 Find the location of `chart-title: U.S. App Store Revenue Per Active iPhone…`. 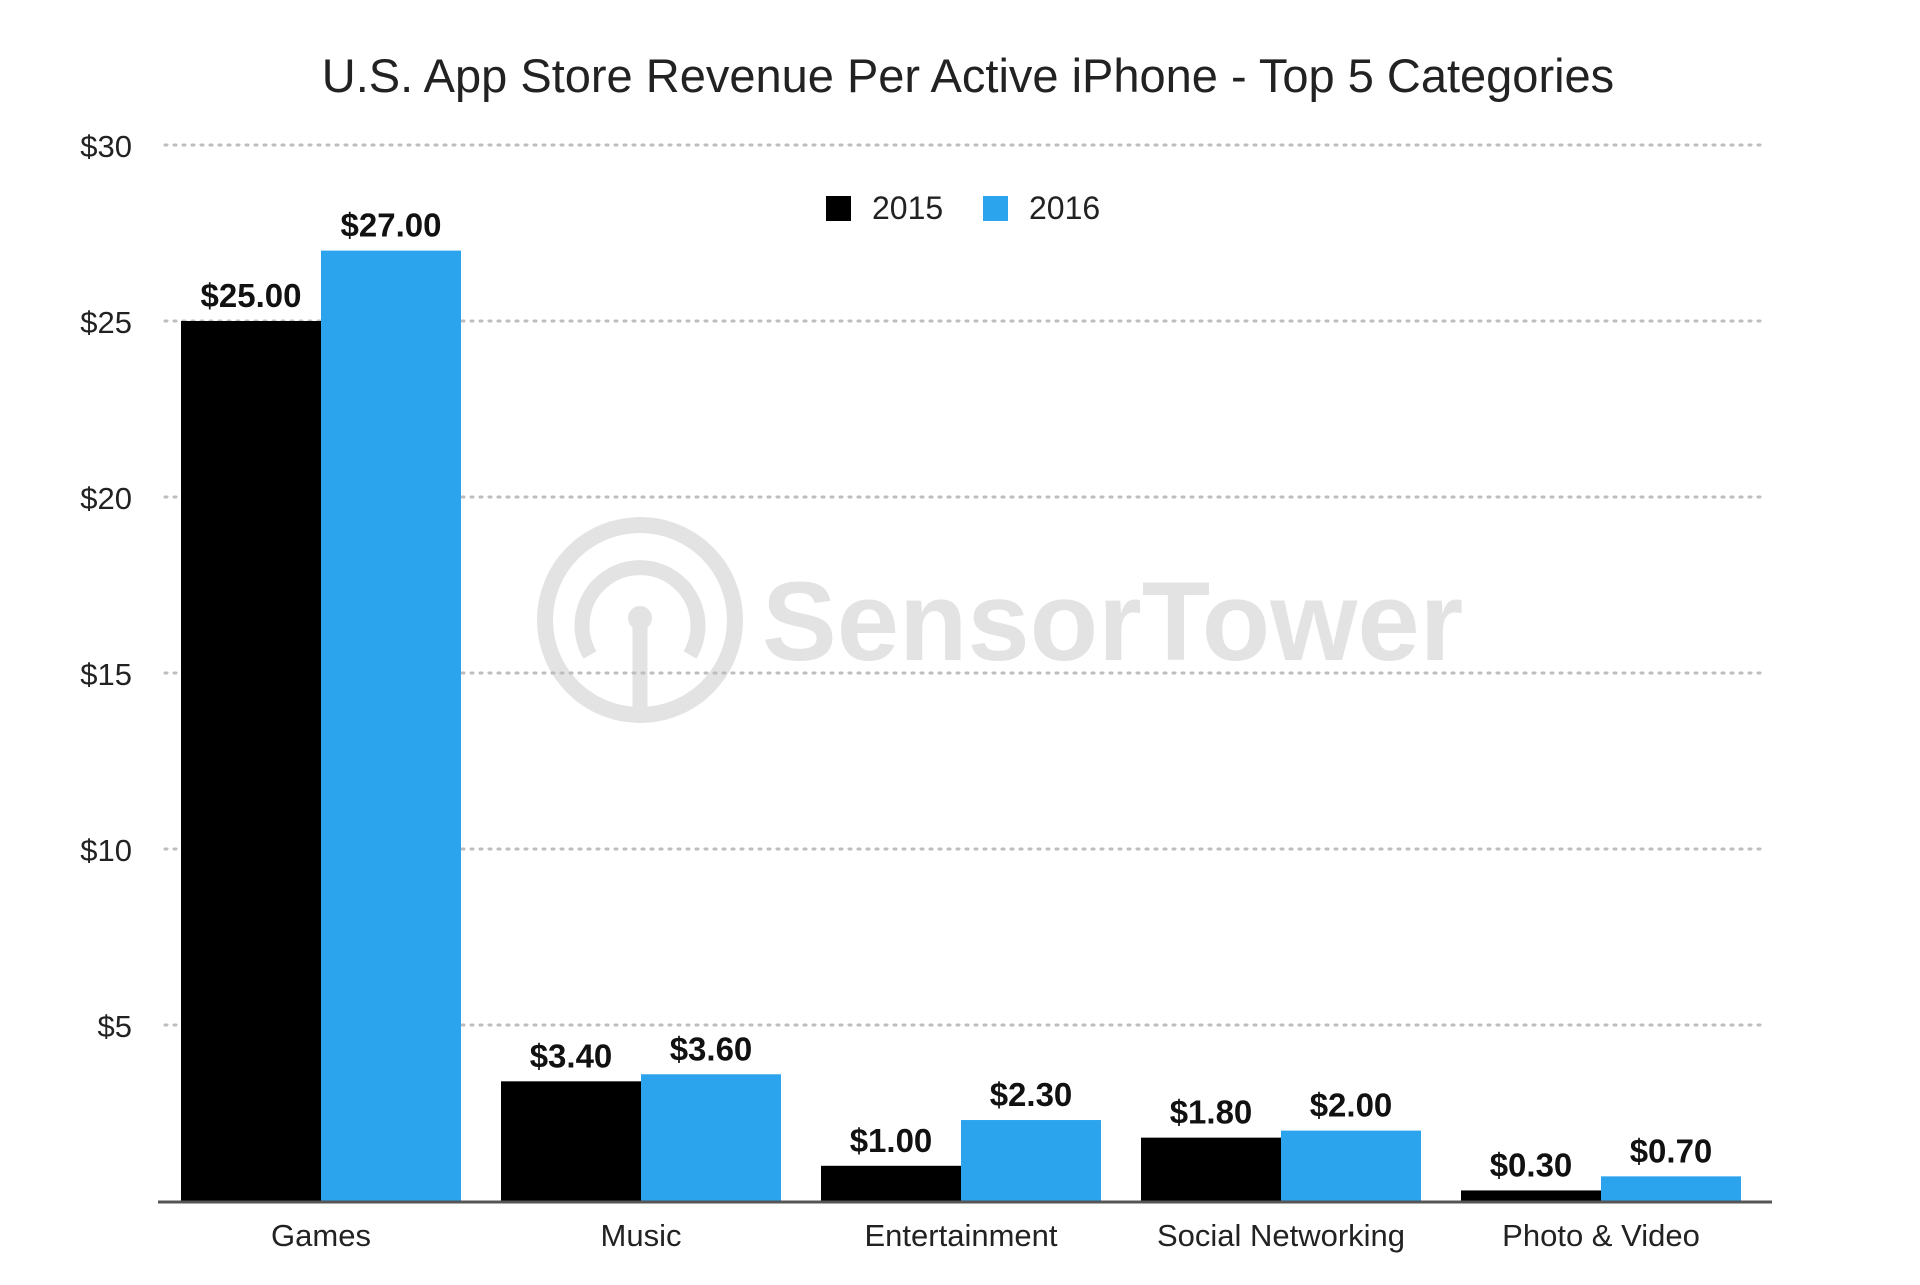

chart-title: U.S. App Store Revenue Per Active iPhone… is located at coordinates (968, 75).